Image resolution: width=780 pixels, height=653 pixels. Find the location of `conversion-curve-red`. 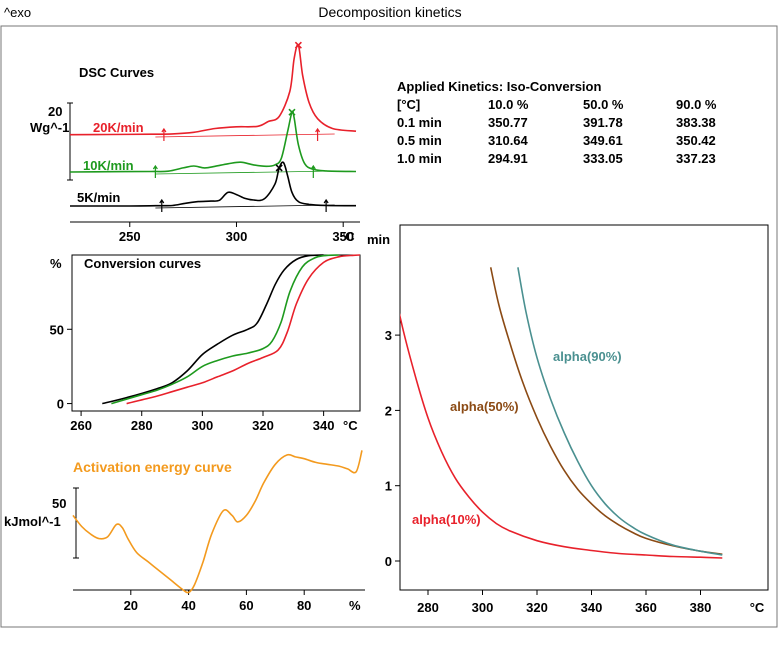

conversion-curve-red is located at coordinates (243, 329).